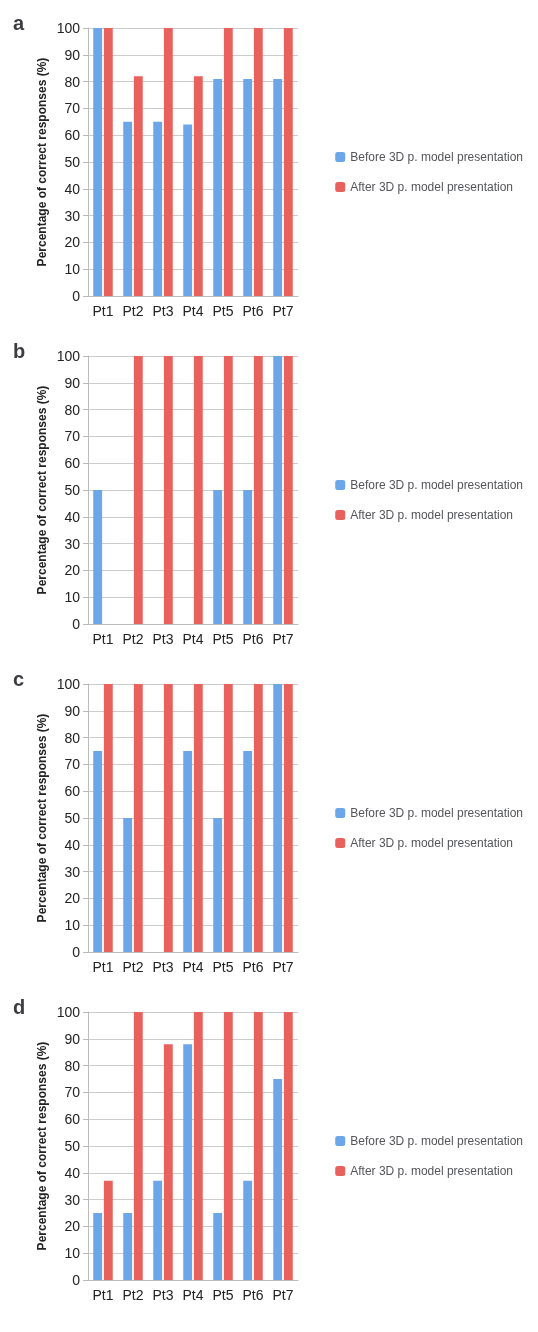  What do you see at coordinates (19, 23) in the screenshot?
I see `chart-title: a` at bounding box center [19, 23].